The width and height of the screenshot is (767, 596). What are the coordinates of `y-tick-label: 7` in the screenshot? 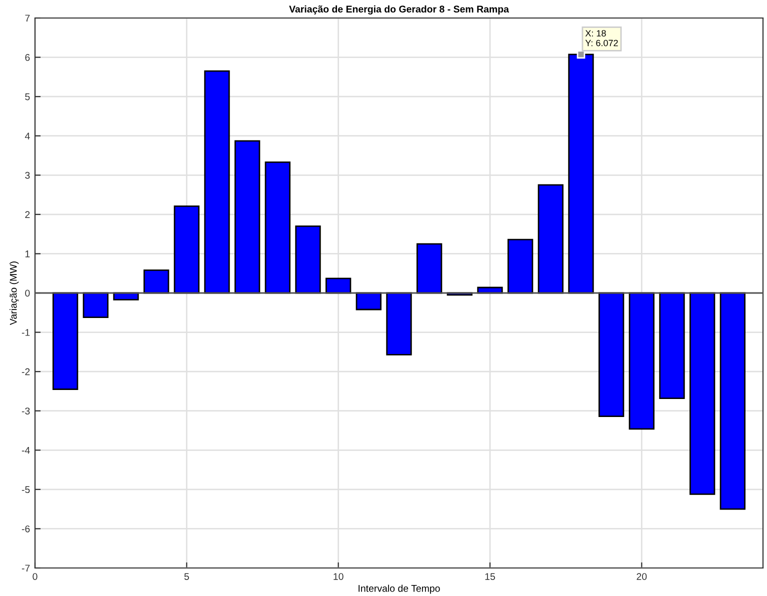 It's located at (27, 18).